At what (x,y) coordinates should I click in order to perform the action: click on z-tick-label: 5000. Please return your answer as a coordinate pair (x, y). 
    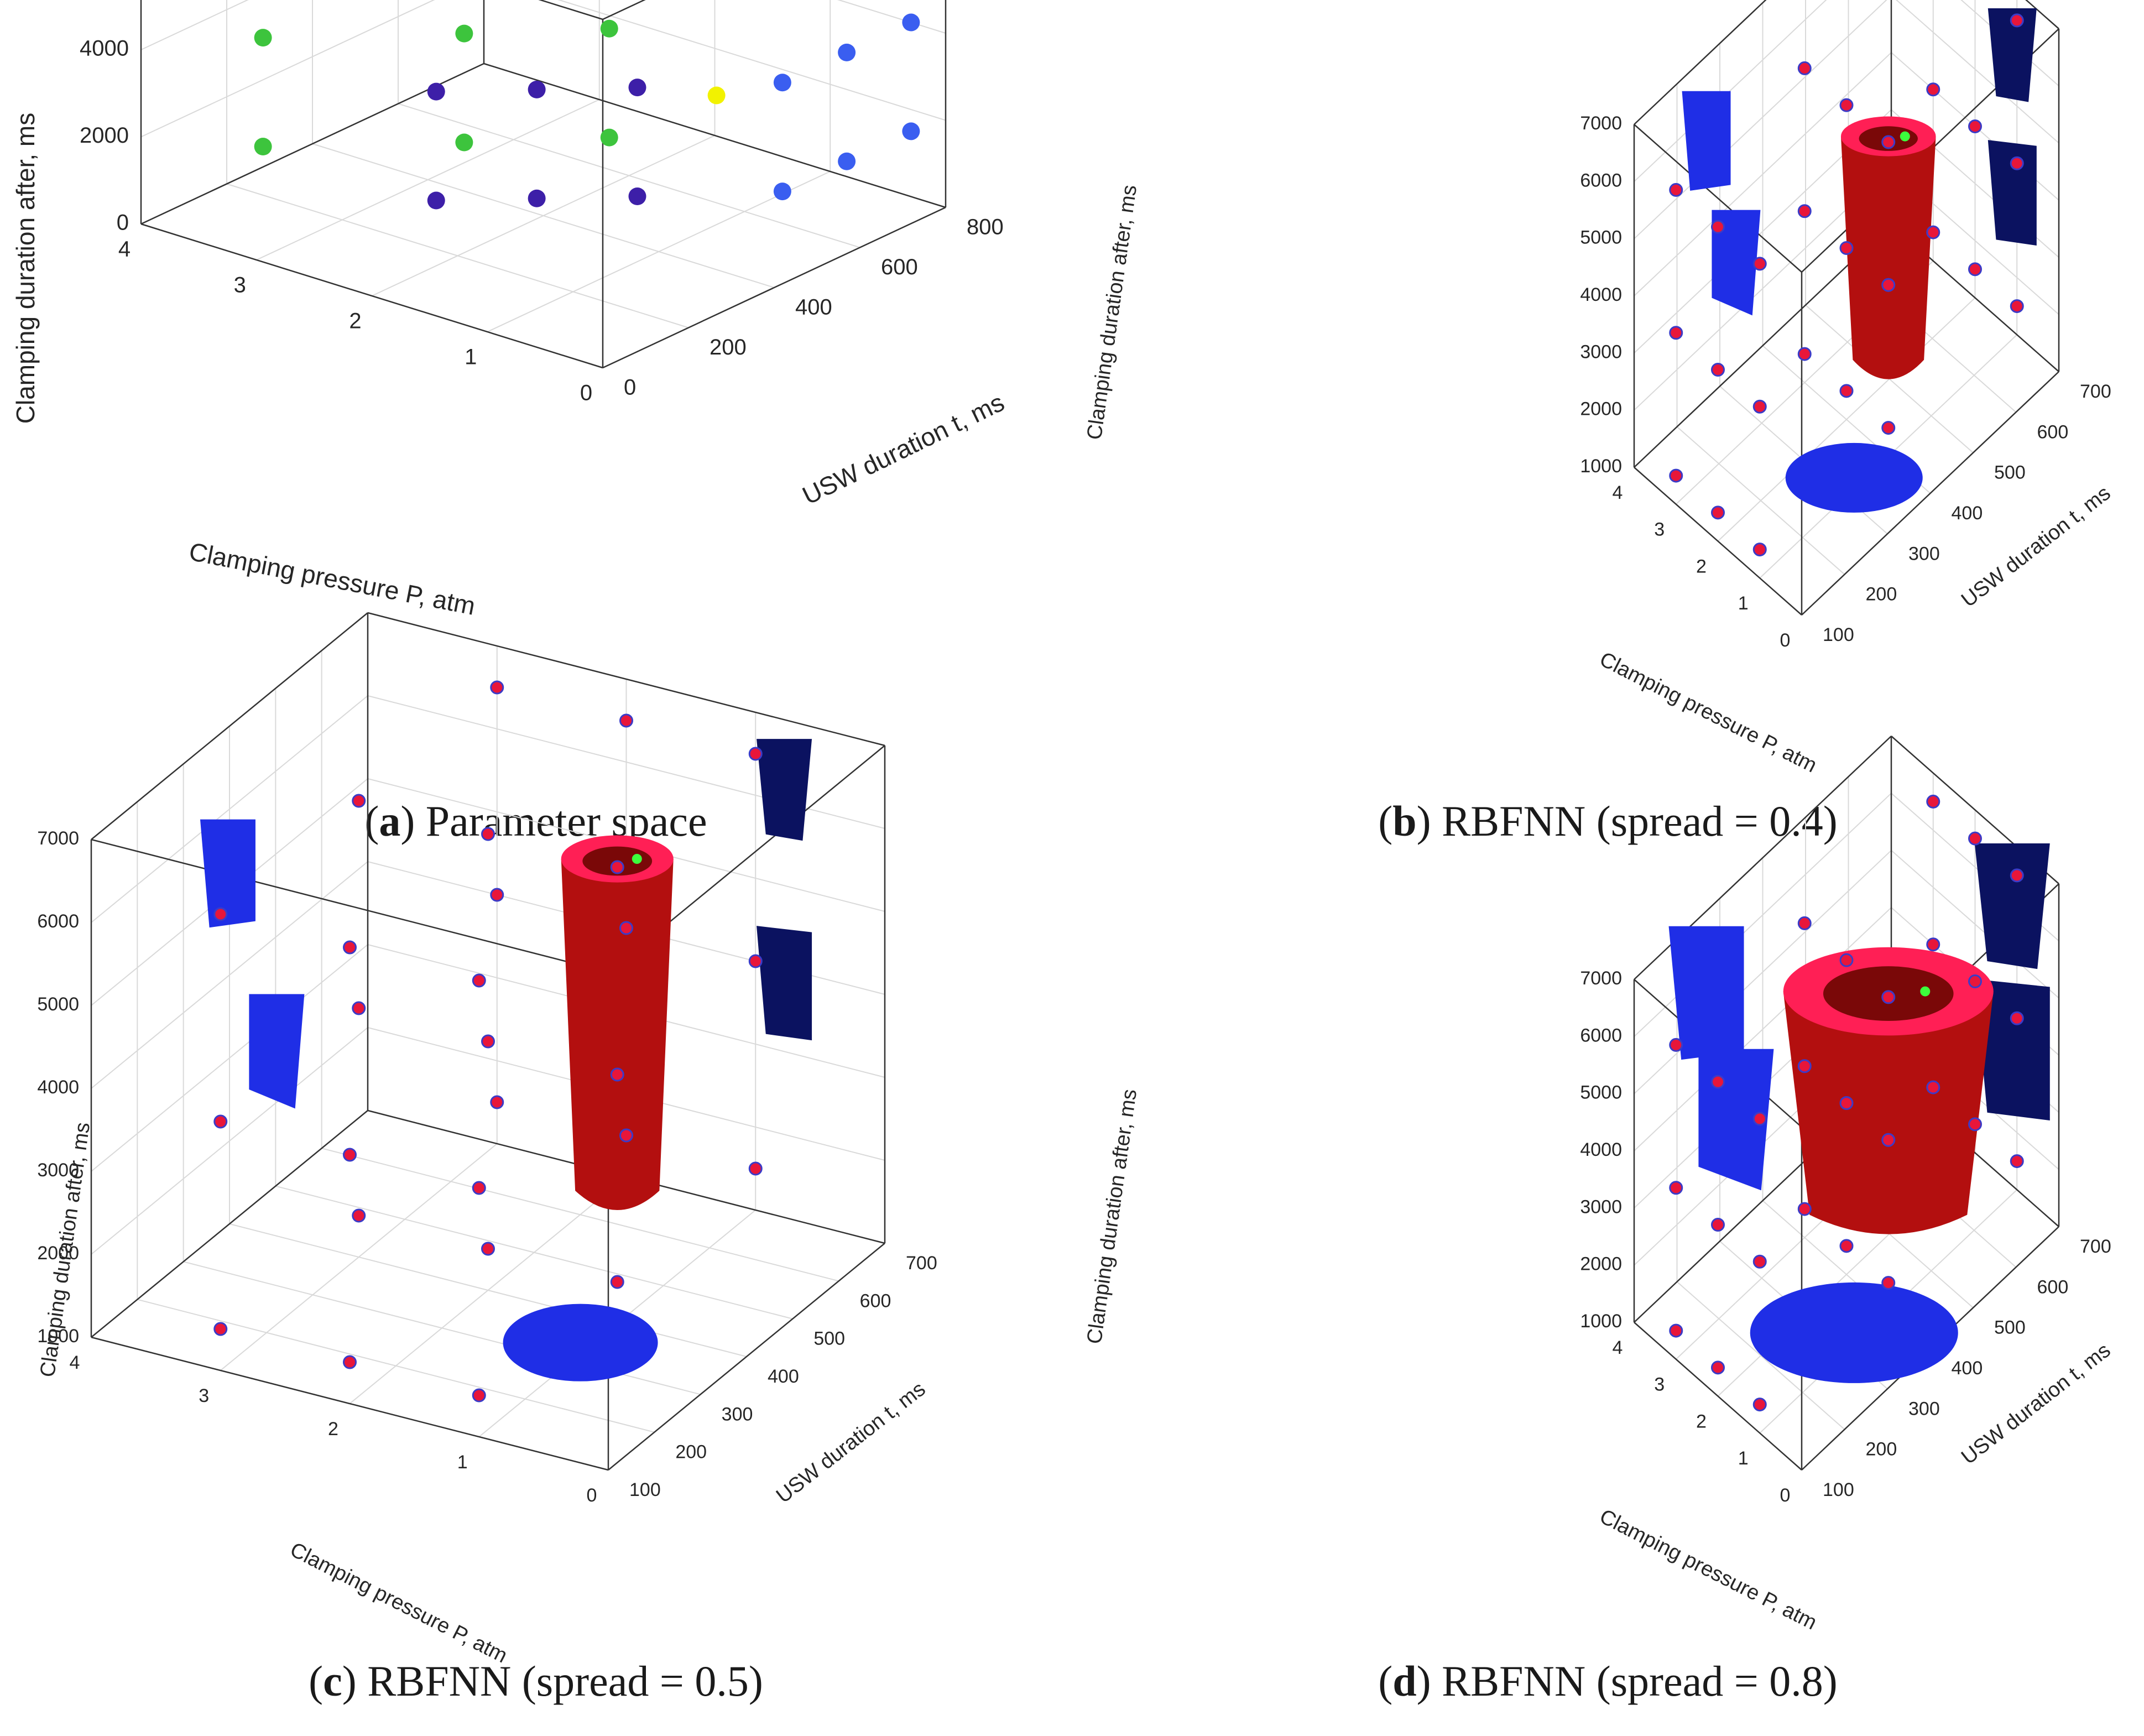
    Looking at the image, I should click on (1601, 1092).